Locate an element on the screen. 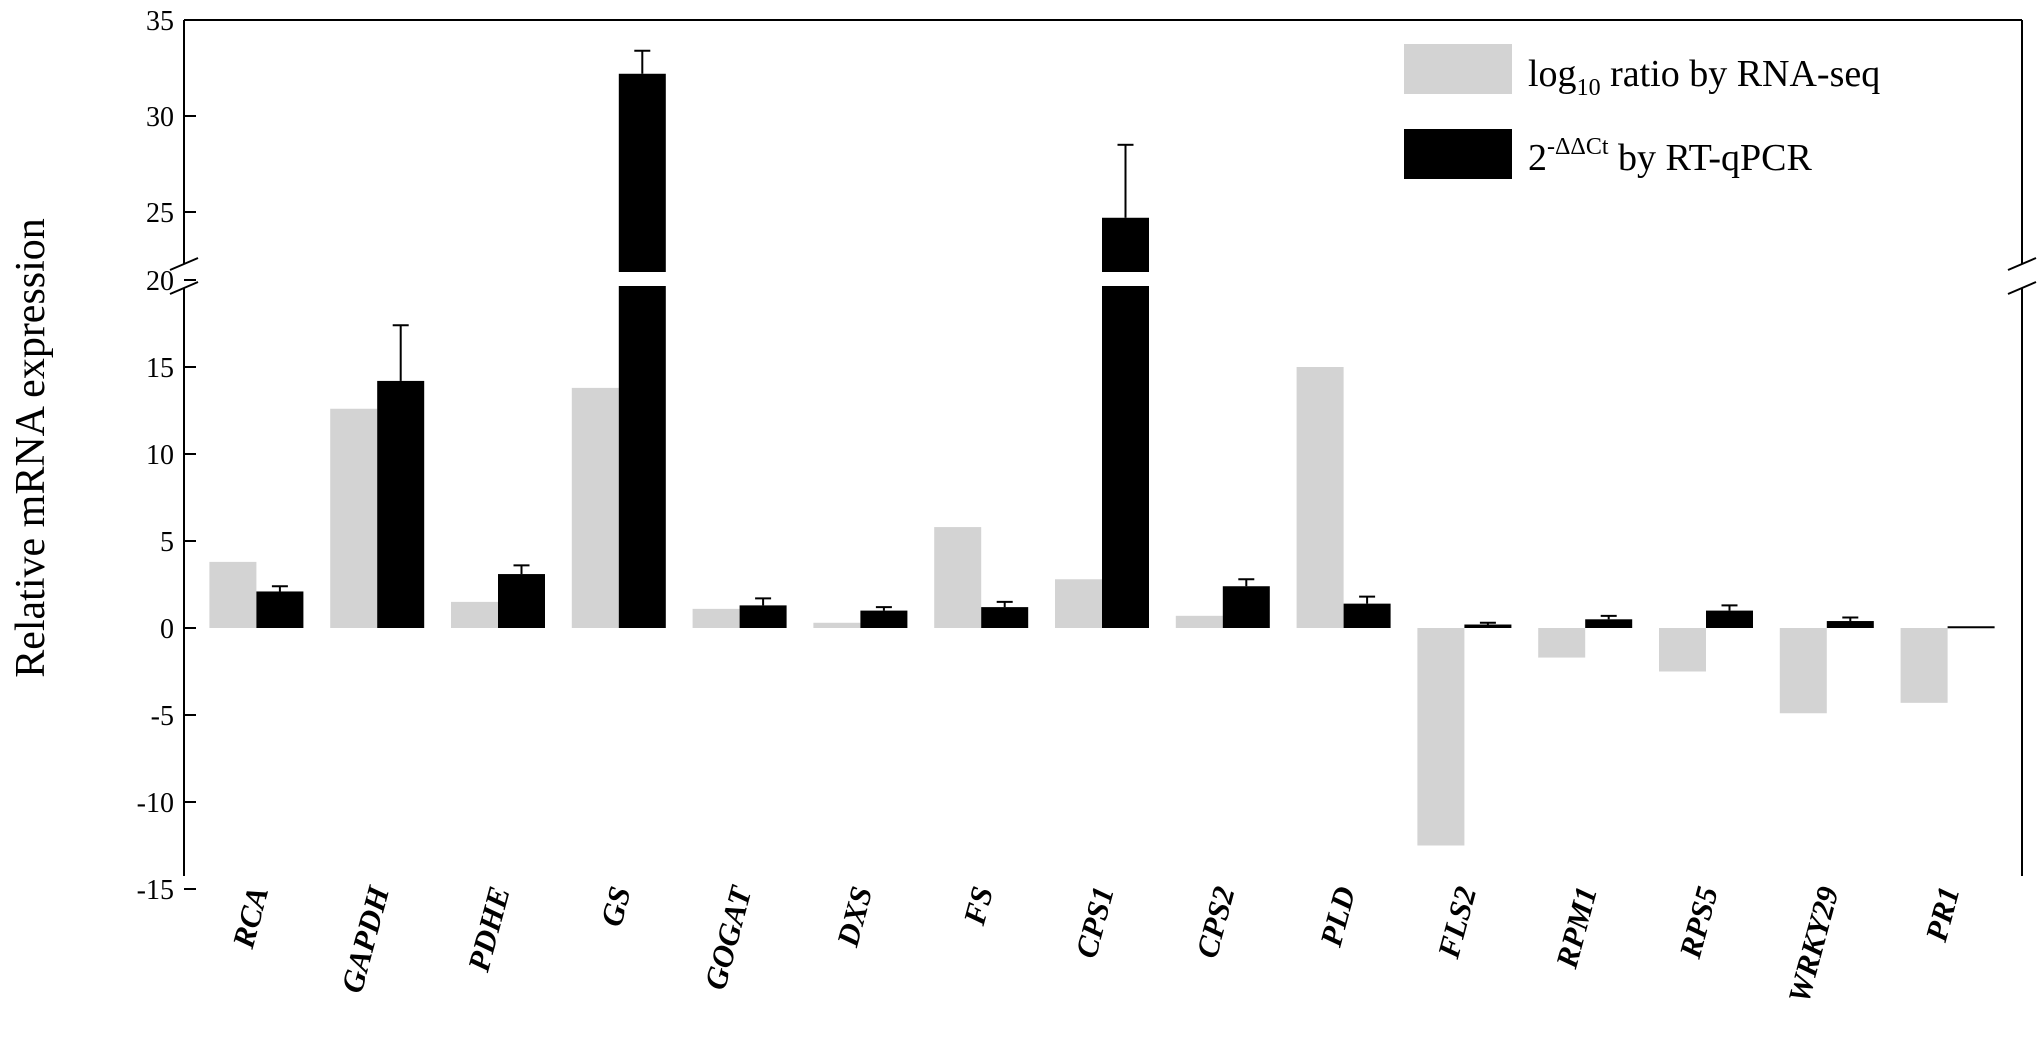 The height and width of the screenshot is (1052, 2041). bar-qpcr-dxs is located at coordinates (884, 619).